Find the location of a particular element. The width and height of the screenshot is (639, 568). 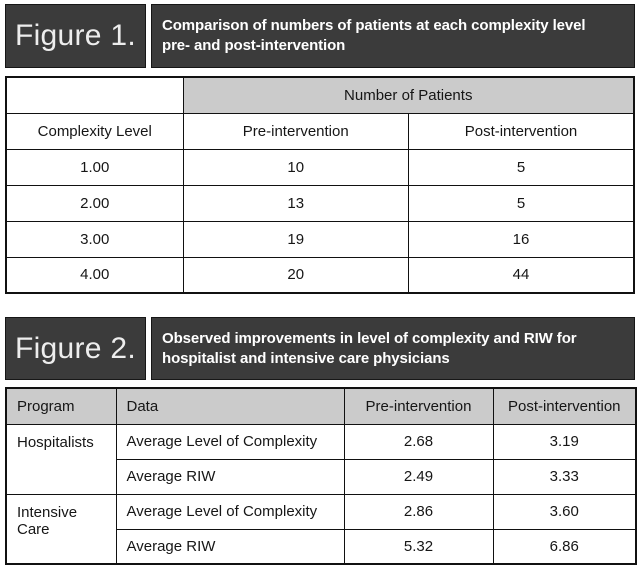

column-header-complexity-level: Complexity Level is located at coordinates (94, 131).